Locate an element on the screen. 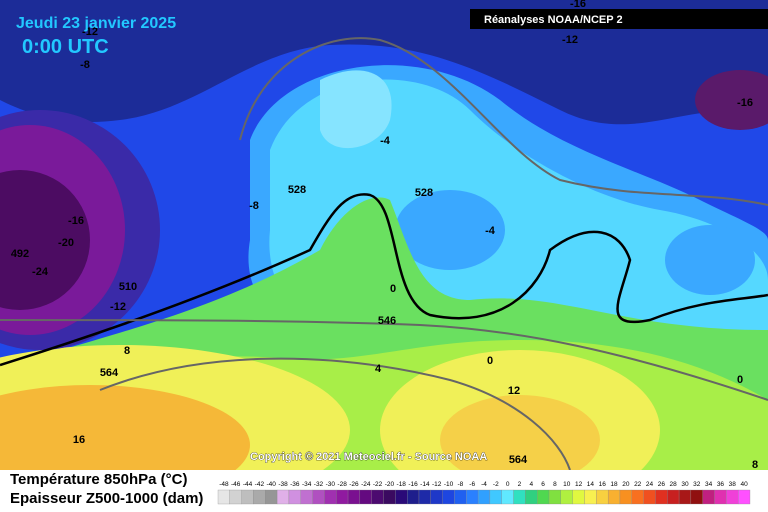 Image resolution: width=768 pixels, height=512 pixels. scale-label: 10 is located at coordinates (567, 484).